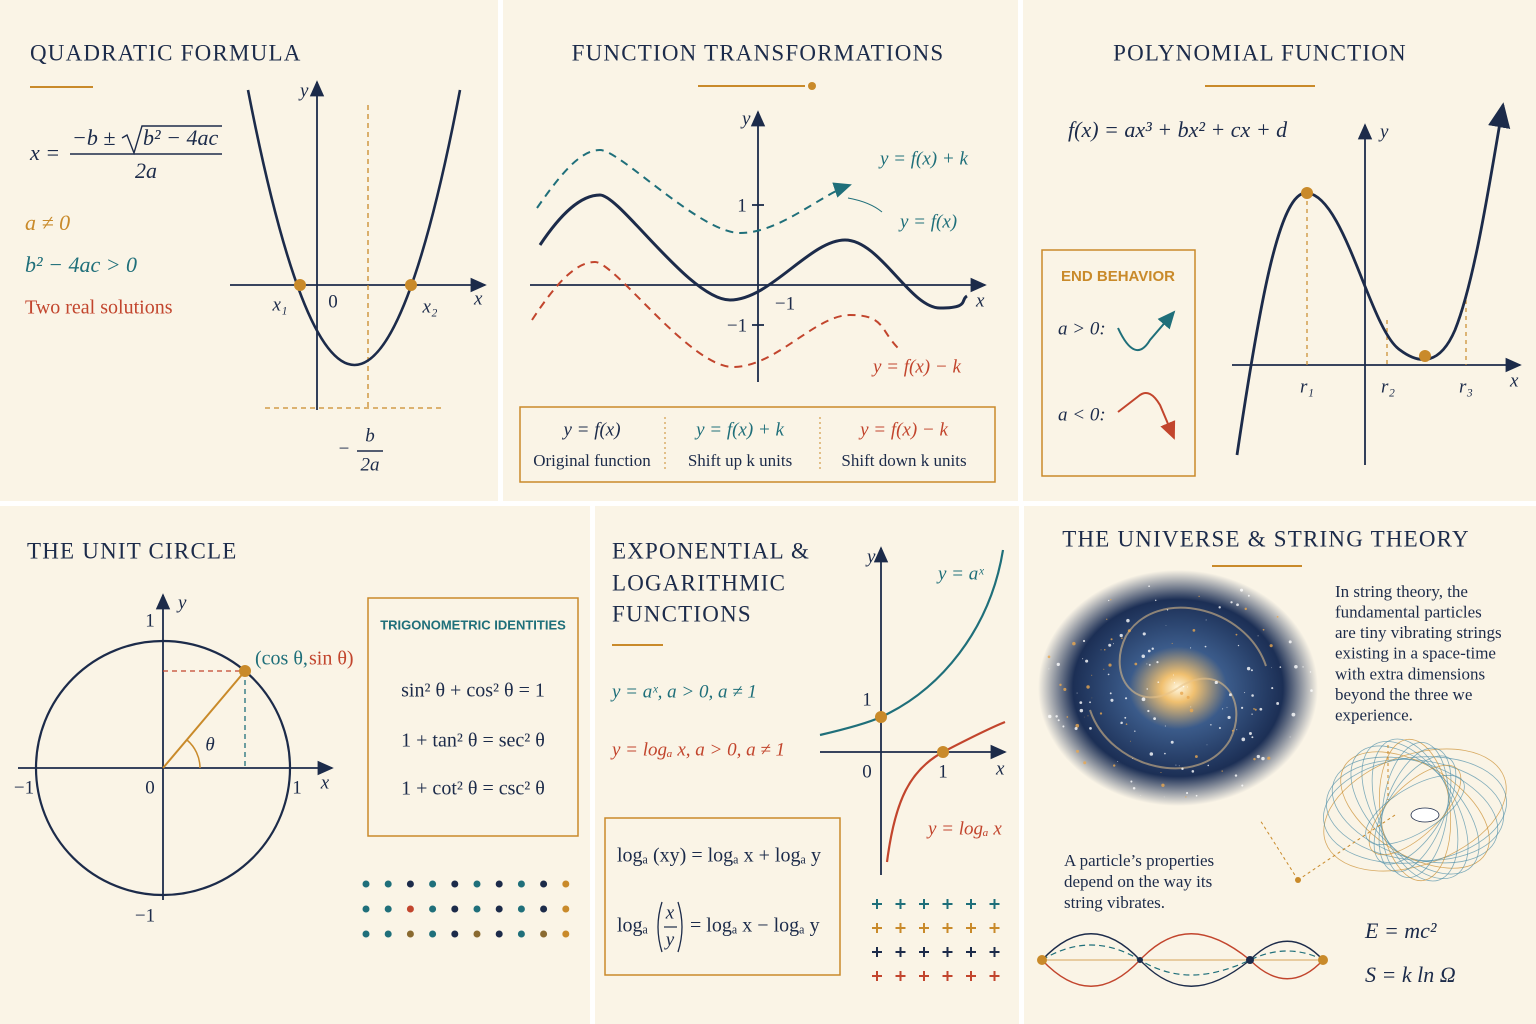 The width and height of the screenshot is (1536, 1024). Describe the element at coordinates (1408, 612) in the screenshot. I see `description-line: fundamental particles` at that location.